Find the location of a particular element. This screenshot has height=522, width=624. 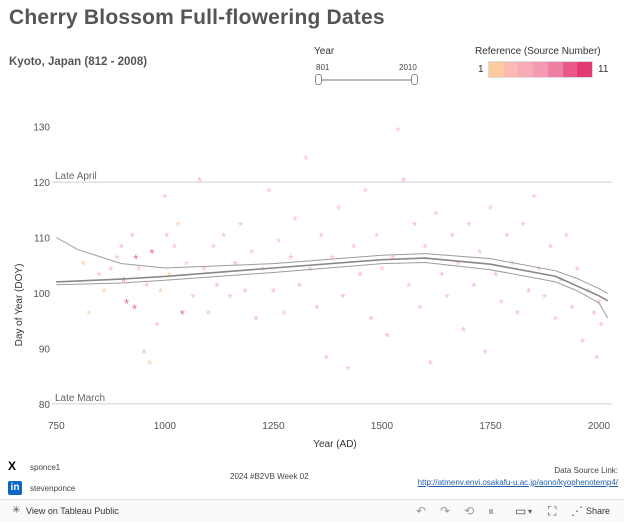

revert-icon: ⟲ is located at coordinates (469, 511).